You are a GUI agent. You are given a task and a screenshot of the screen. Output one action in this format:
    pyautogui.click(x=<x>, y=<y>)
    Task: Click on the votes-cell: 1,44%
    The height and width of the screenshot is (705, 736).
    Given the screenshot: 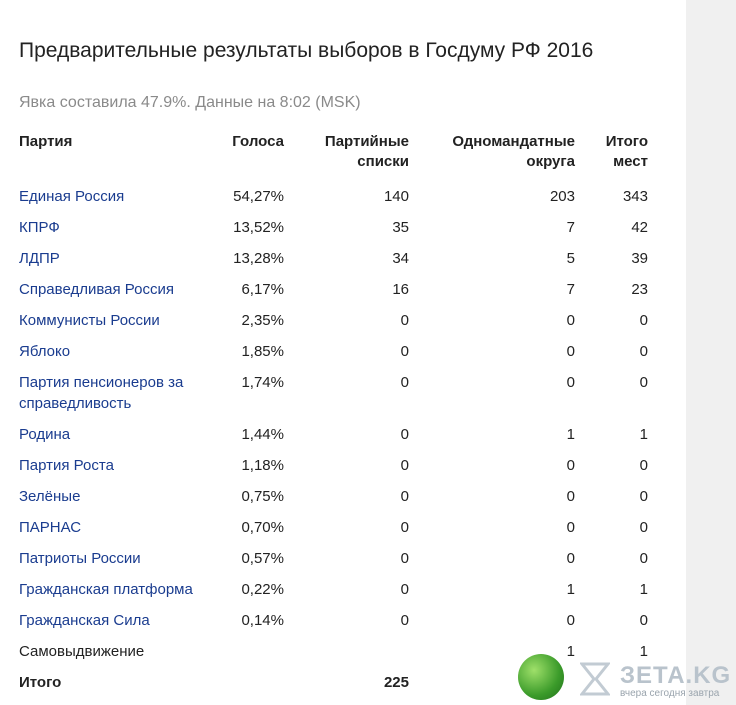 What is the action you would take?
    pyautogui.click(x=262, y=434)
    